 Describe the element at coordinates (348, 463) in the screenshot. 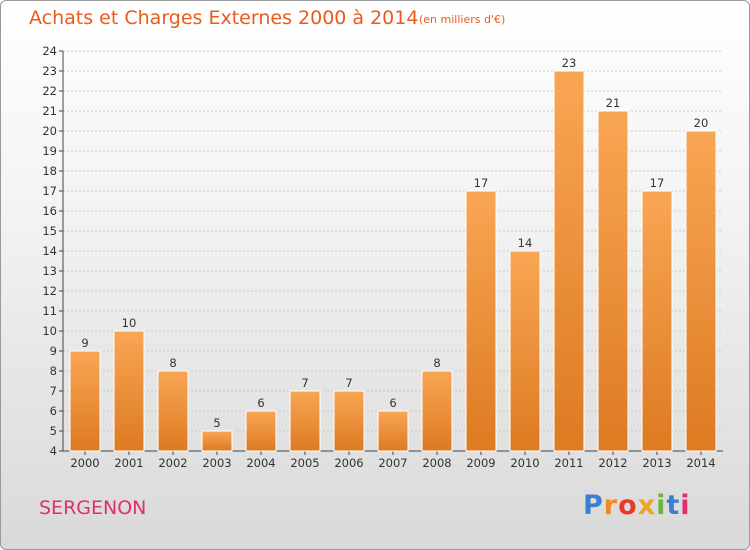

I see `x-tick-label: 2006` at that location.